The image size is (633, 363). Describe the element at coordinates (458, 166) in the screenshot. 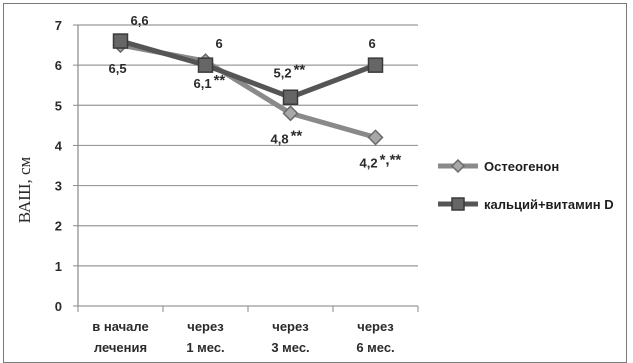

I see `legend-marker-diamond` at that location.